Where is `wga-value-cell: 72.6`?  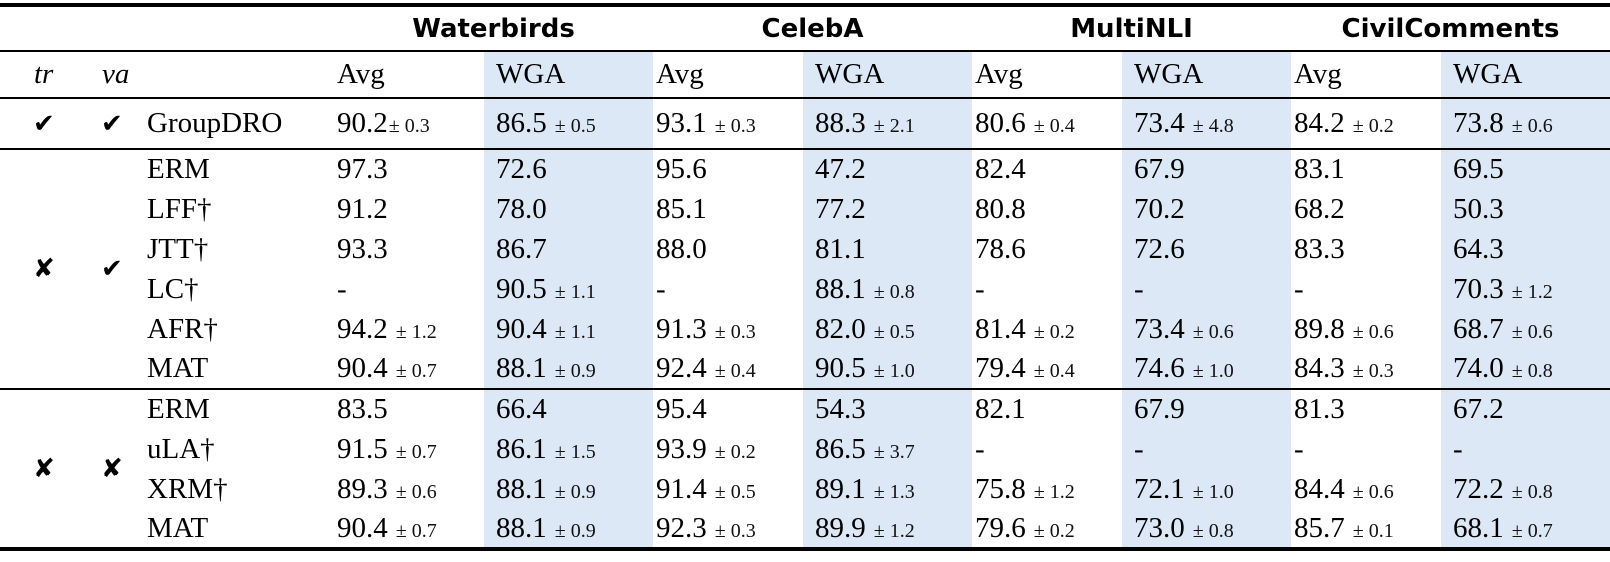
wga-value-cell: 72.6 is located at coordinates (1207, 249).